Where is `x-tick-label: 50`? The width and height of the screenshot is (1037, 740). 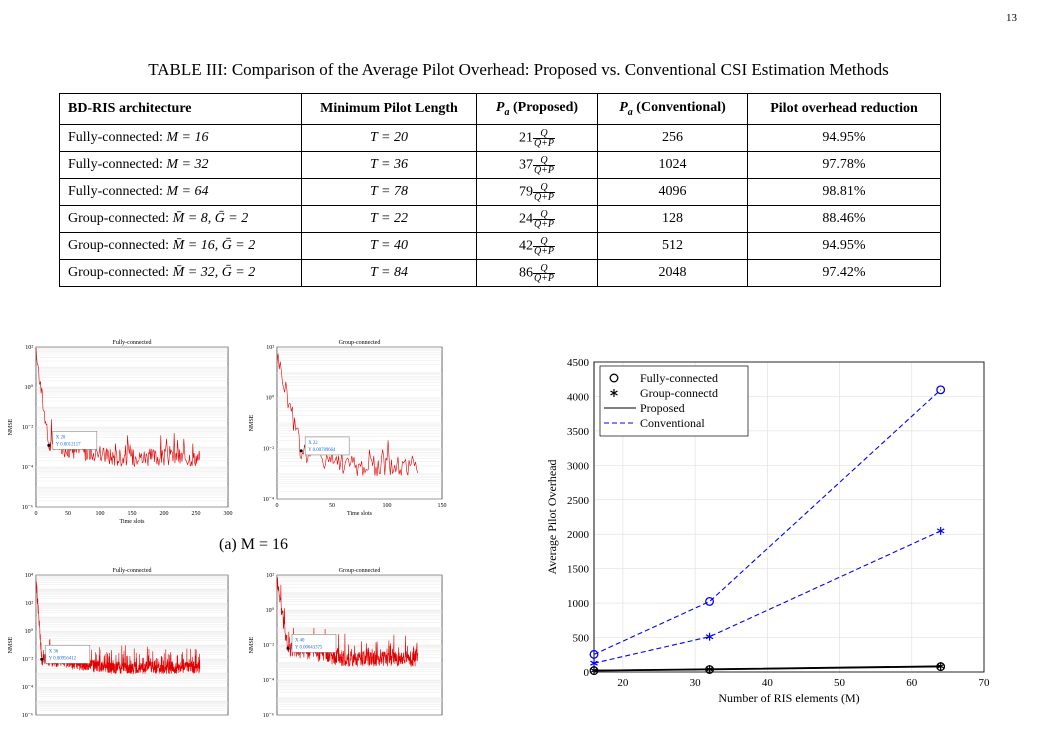 x-tick-label: 50 is located at coordinates (840, 683).